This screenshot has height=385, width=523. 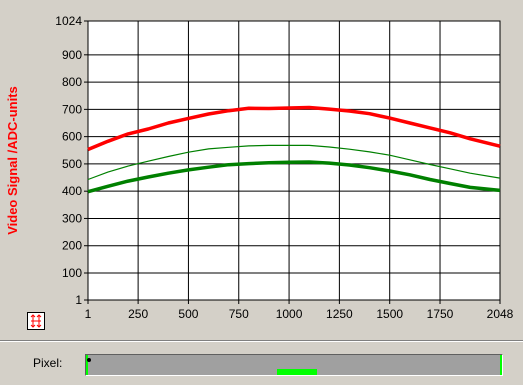 I want to click on pixel-right-marker, so click(x=501, y=365).